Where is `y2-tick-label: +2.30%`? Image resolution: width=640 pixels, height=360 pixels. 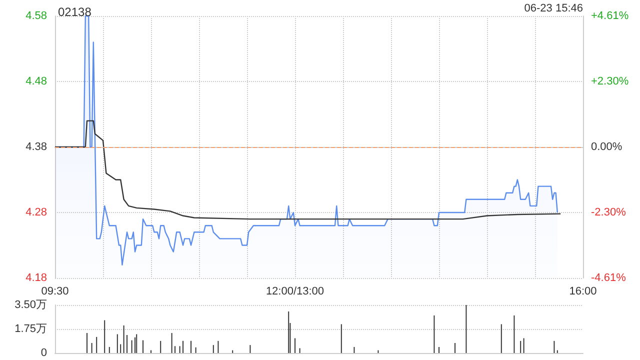 y2-tick-label: +2.30% is located at coordinates (610, 82).